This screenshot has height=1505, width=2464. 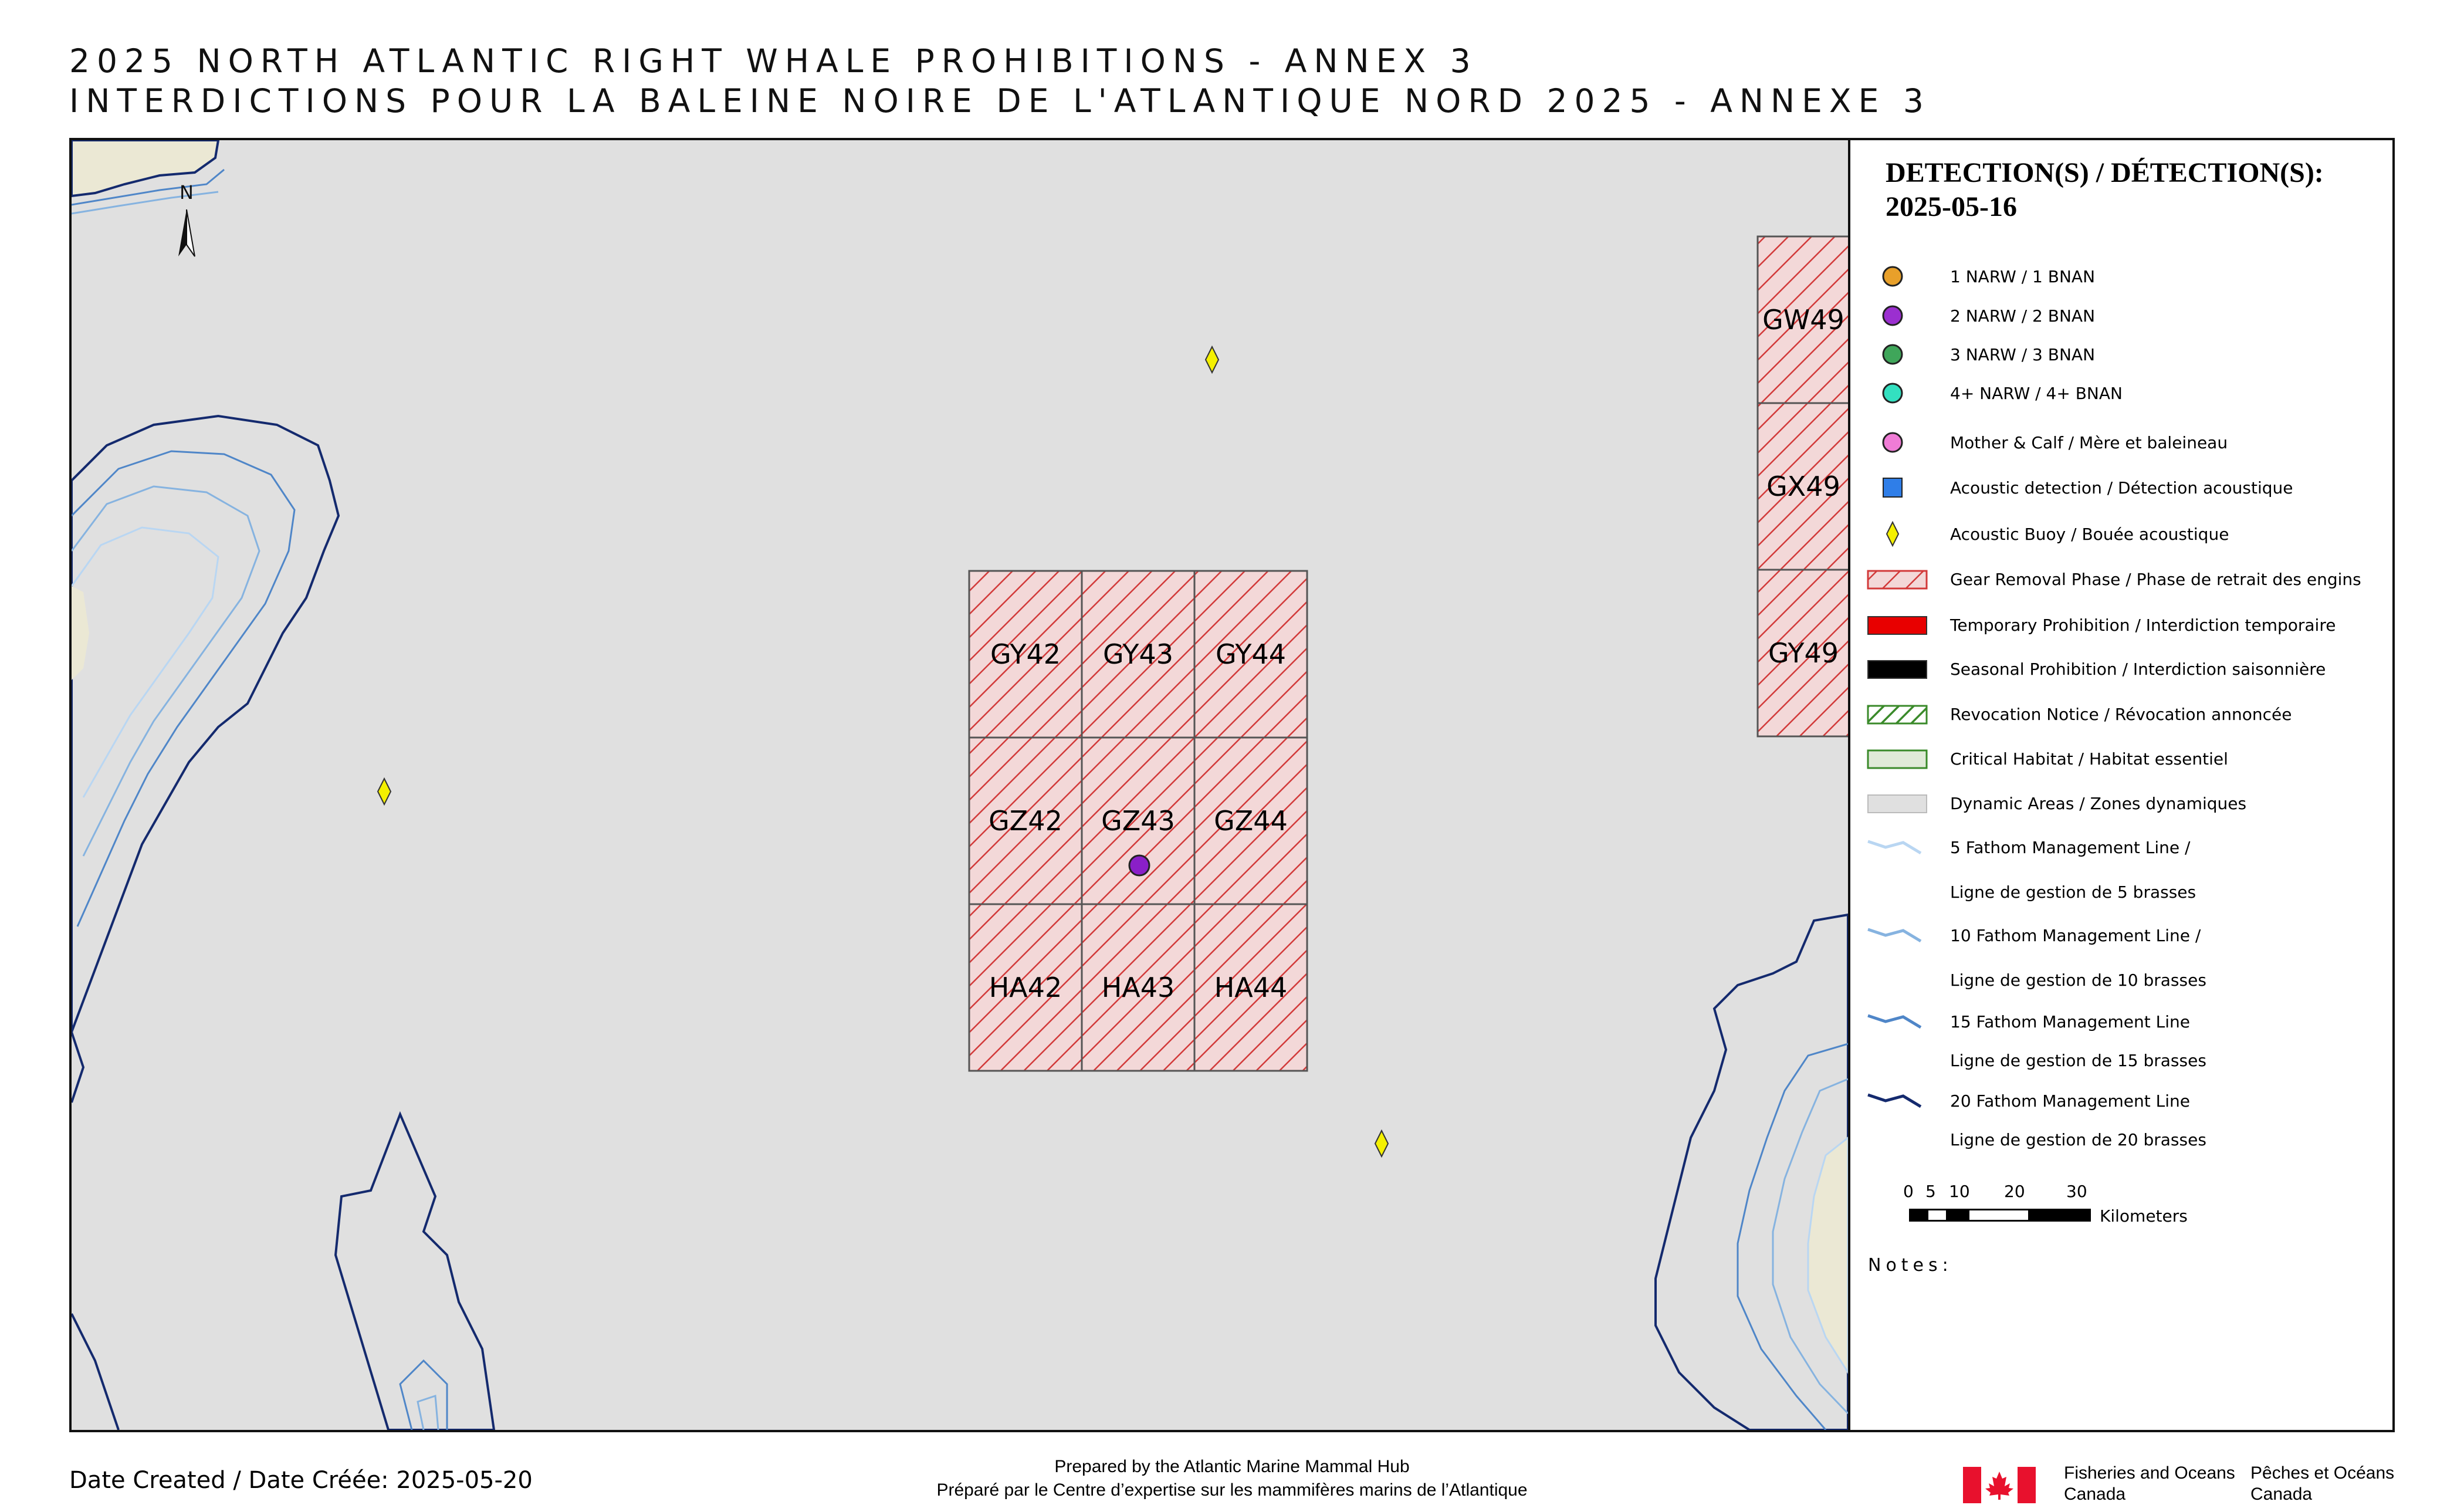 What do you see at coordinates (2049, 1205) in the screenshot?
I see `scale-bar: 0 5 10 20 30 Kilometers` at bounding box center [2049, 1205].